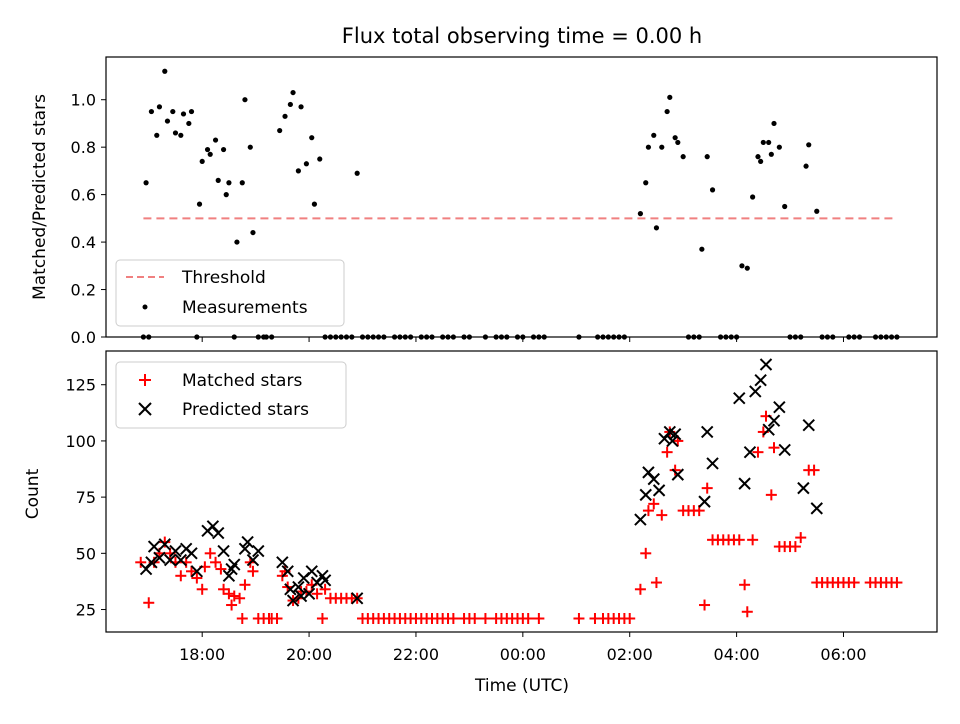  I want to click on bottom-y-ticks: 25 50 75 100 125, so click(85, 498).